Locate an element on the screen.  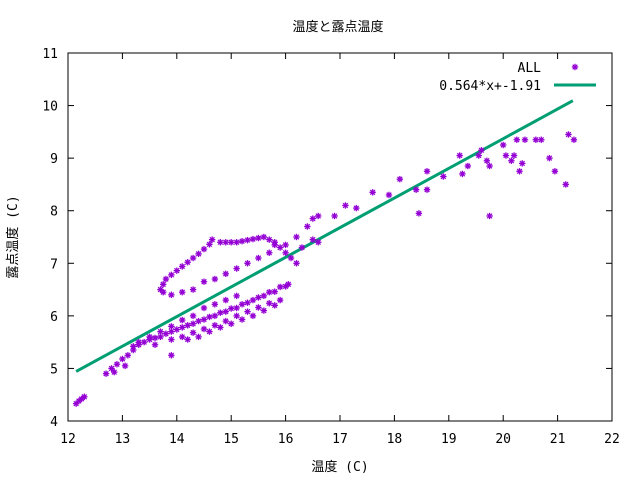
x-tick-label: 16 is located at coordinates (286, 439).